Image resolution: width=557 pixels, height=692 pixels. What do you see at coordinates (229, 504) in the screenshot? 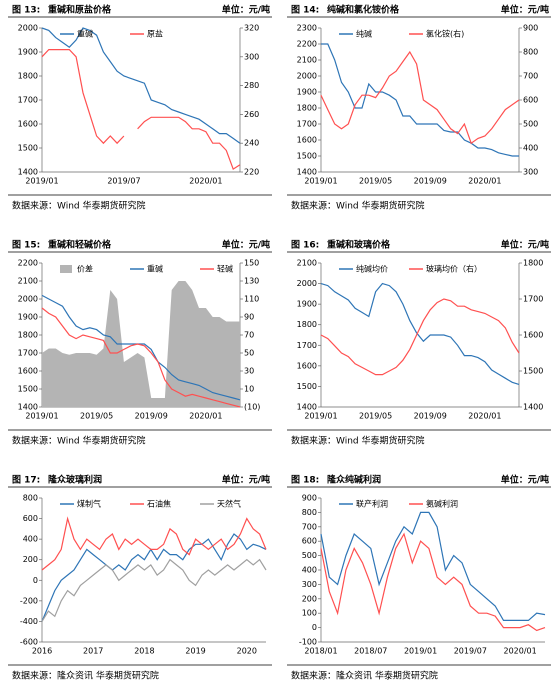
I see `legend-label: 天然气` at bounding box center [229, 504].